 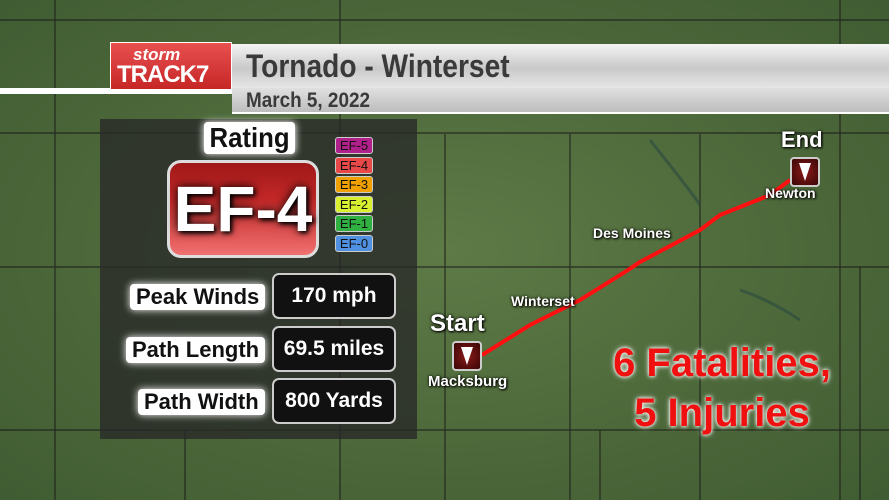 What do you see at coordinates (201, 402) in the screenshot?
I see `path-width-label: Path Width` at bounding box center [201, 402].